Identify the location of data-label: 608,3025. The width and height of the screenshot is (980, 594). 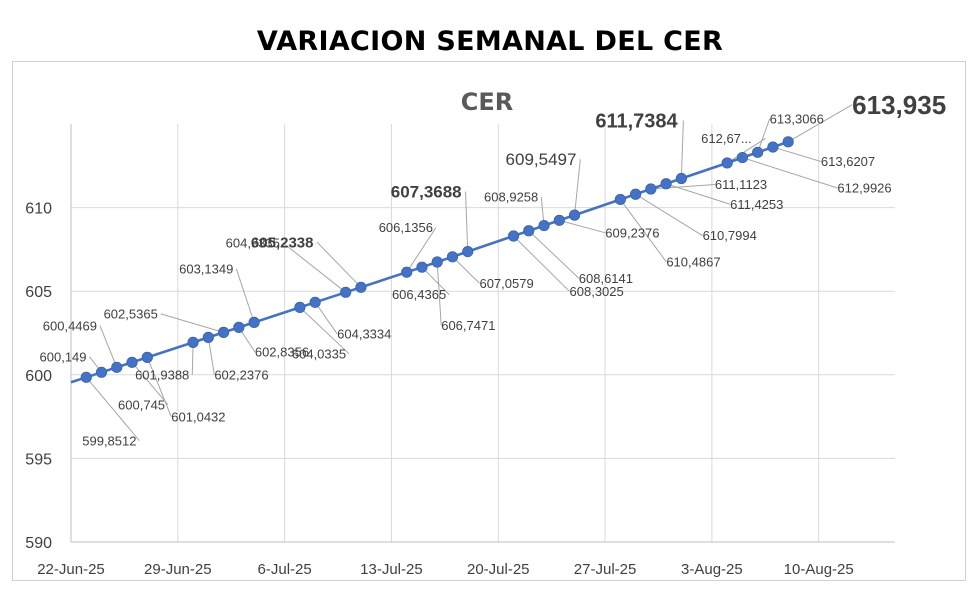
(597, 291).